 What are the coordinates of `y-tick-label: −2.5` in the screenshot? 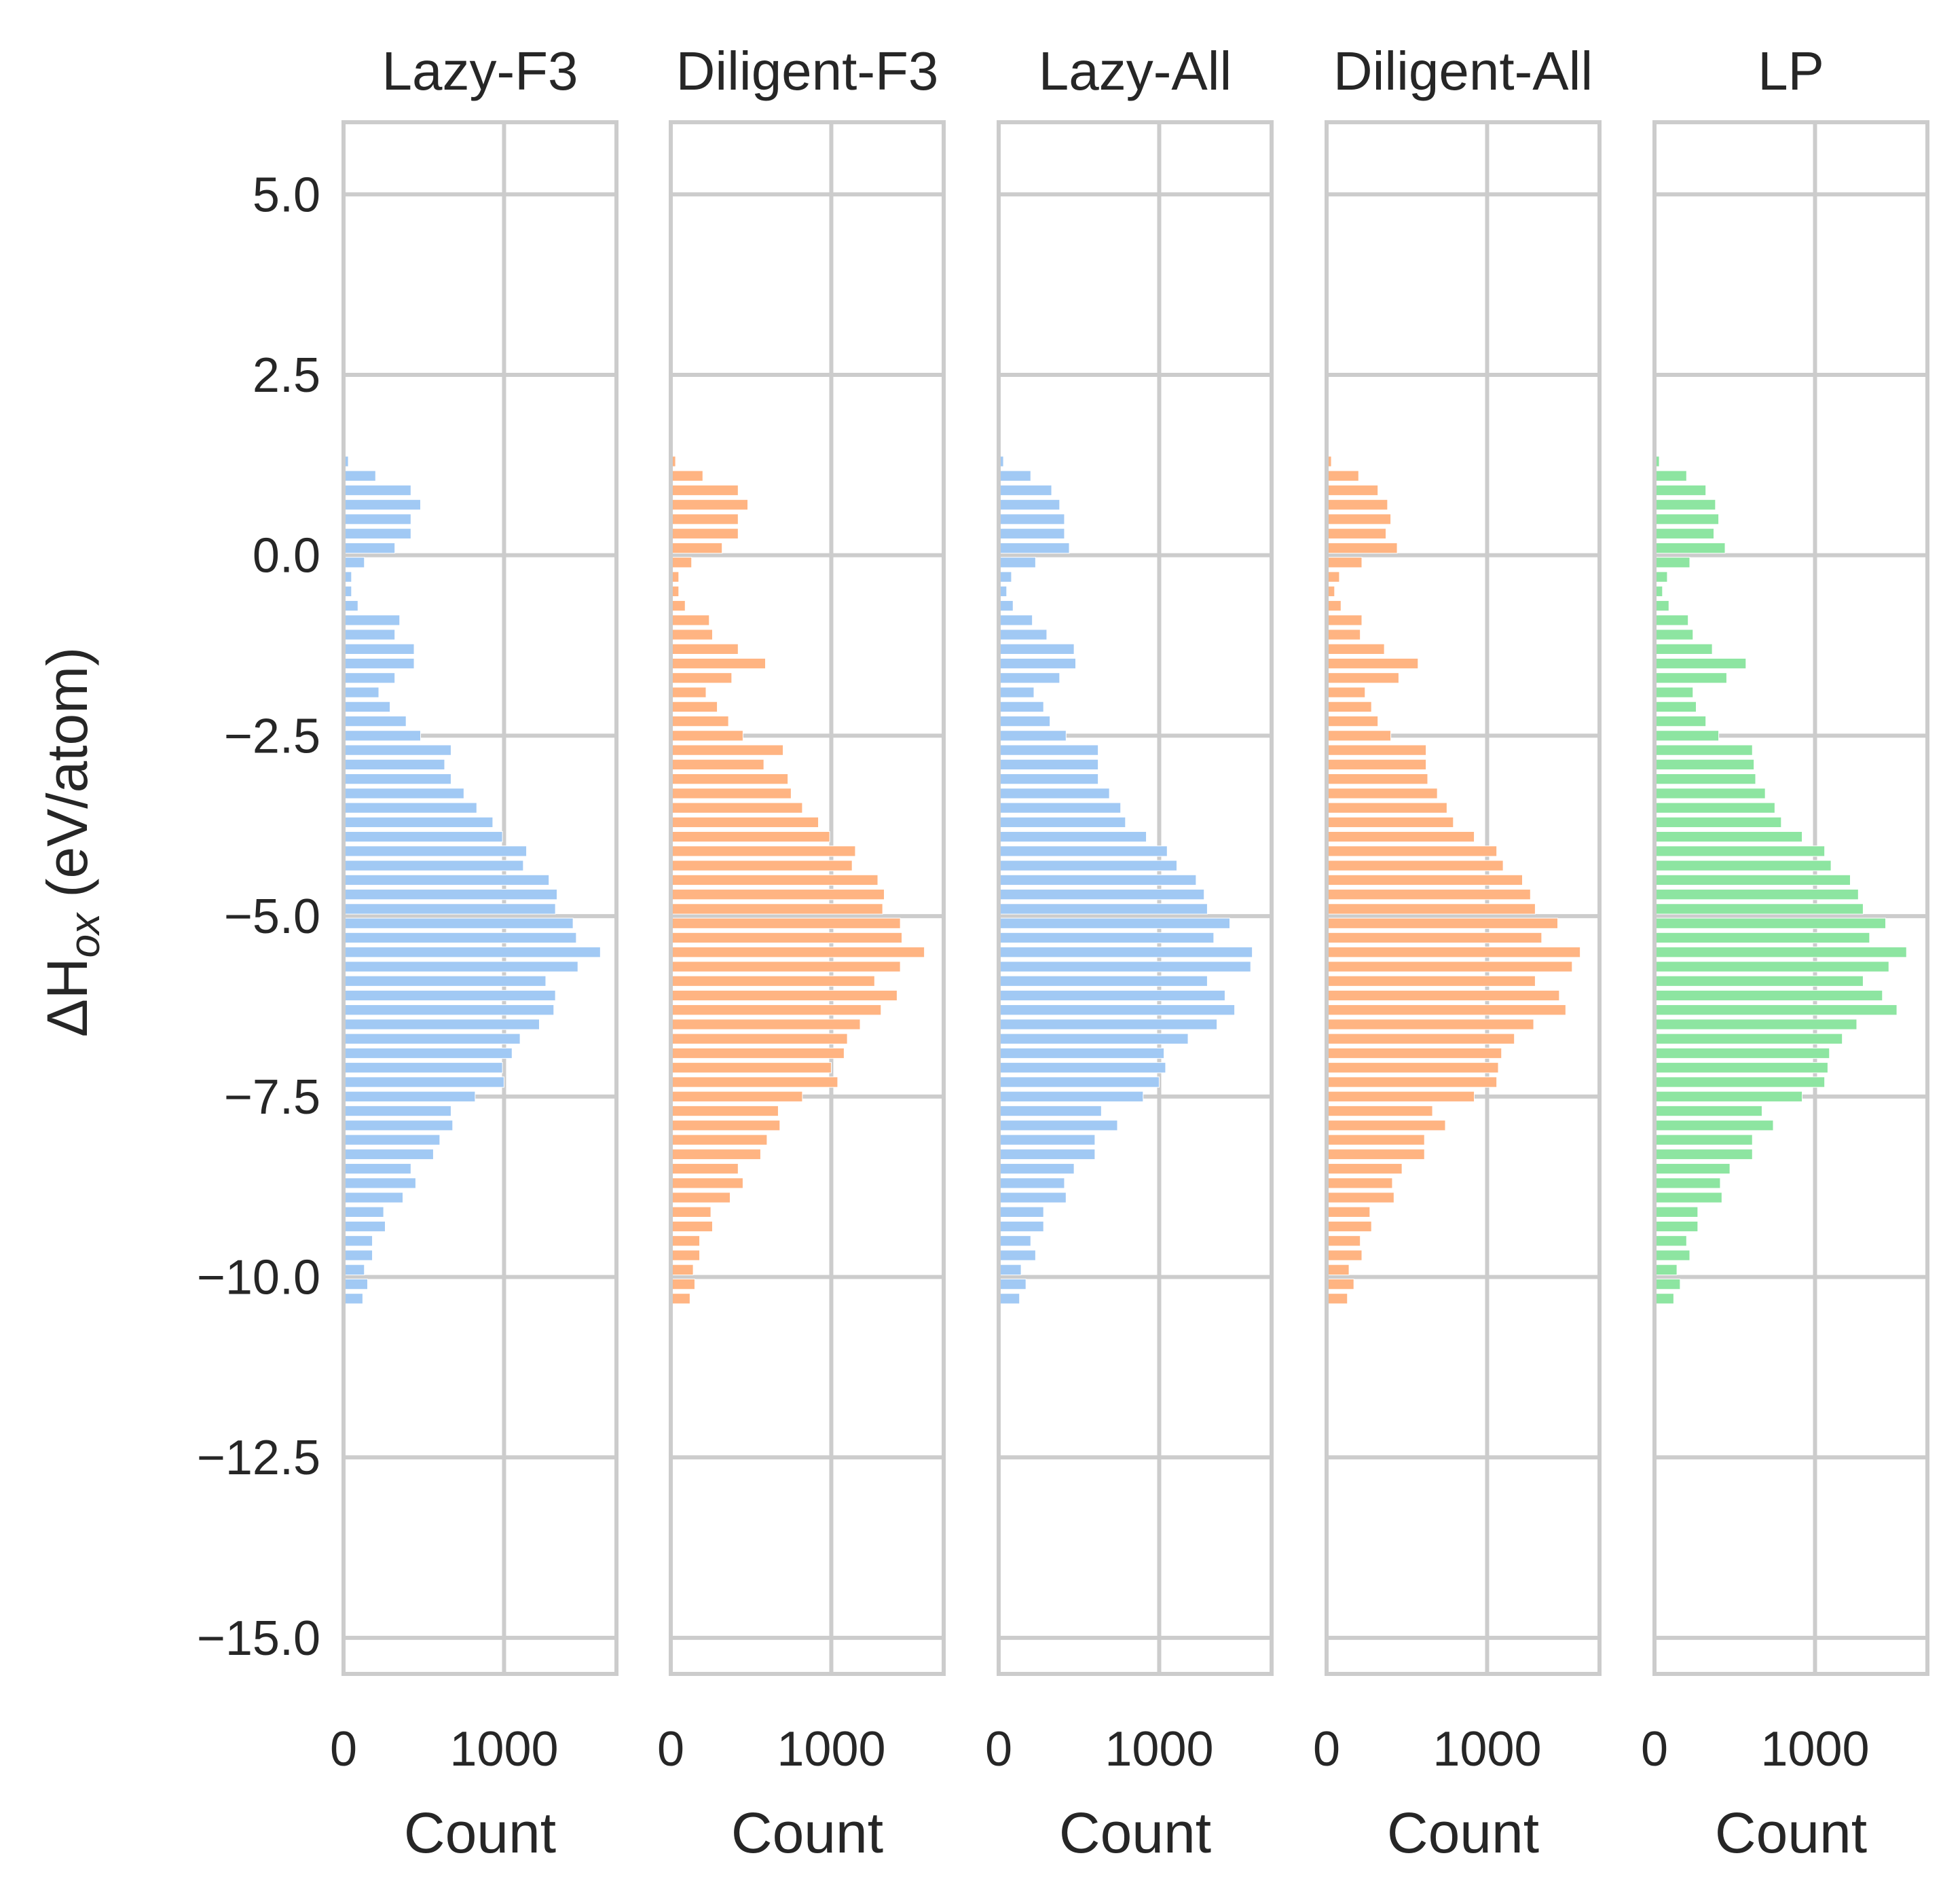 It's located at (272, 736).